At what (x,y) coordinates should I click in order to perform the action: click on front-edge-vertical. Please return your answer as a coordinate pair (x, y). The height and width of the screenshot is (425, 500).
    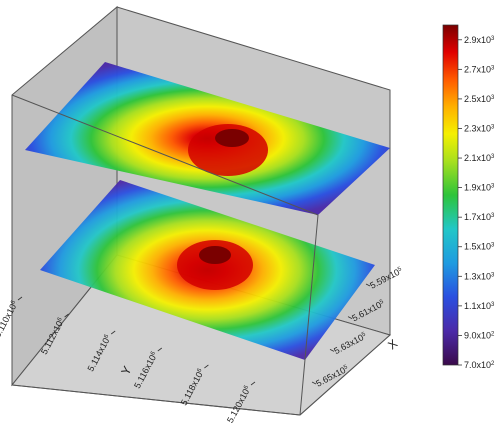
    Looking at the image, I should click on (309, 315).